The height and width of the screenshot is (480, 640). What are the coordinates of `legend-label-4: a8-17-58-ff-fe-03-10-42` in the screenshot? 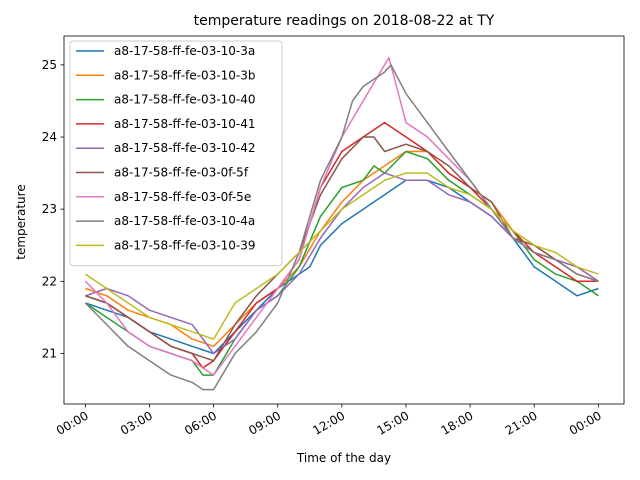 It's located at (185, 148).